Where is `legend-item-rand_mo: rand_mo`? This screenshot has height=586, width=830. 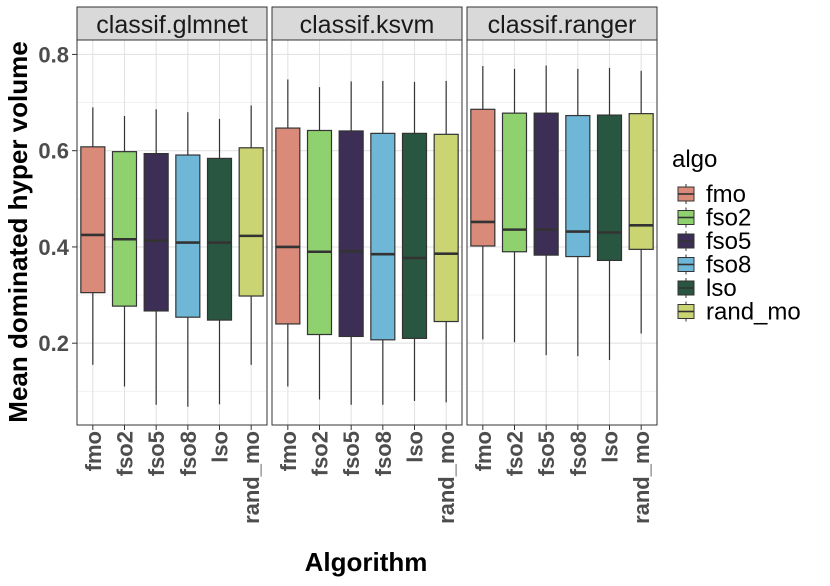 legend-item-rand_mo: rand_mo is located at coordinates (739, 312).